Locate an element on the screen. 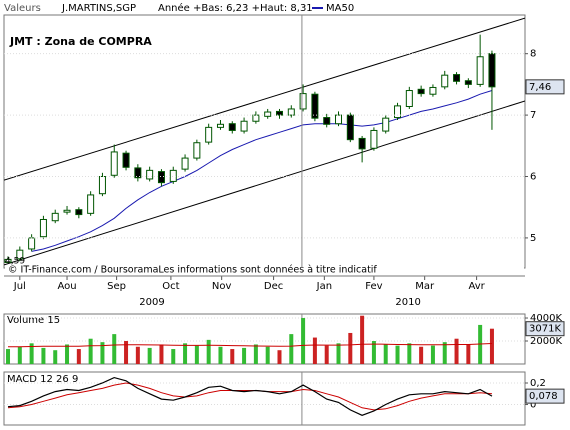  x-tick-label: Aou is located at coordinates (66, 286).